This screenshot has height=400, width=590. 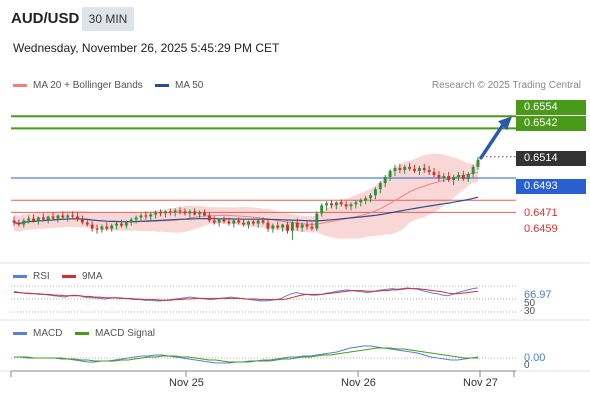 What do you see at coordinates (551, 123) in the screenshot?
I see `price-tag-target-low: 0.6542` at bounding box center [551, 123].